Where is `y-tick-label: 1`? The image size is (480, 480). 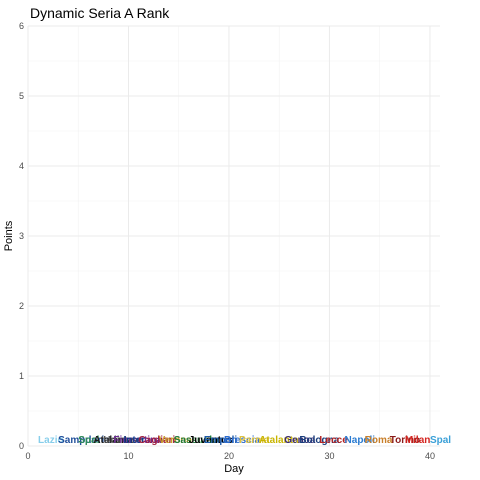
y-tick-label: 1 is located at coordinates (21, 376).